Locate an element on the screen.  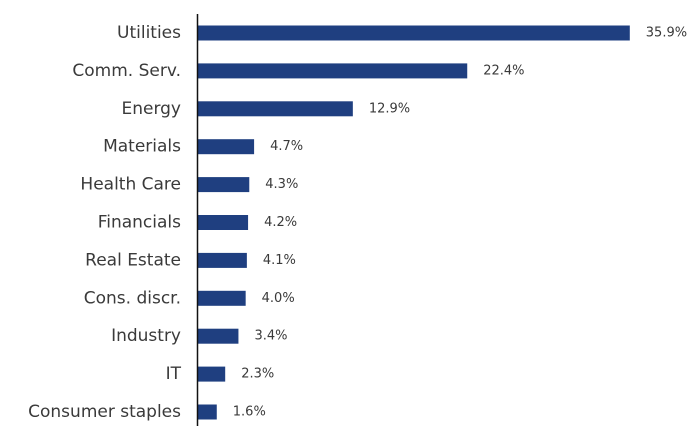
category-label-5: Financials is located at coordinates (139, 223).